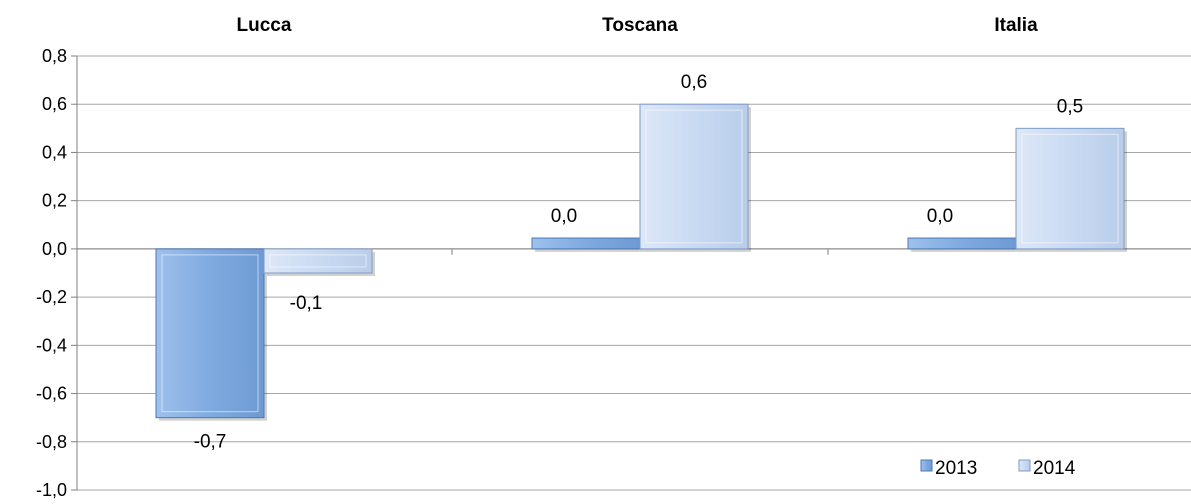 The width and height of the screenshot is (1191, 504). I want to click on data-label: -0,7, so click(210, 442).